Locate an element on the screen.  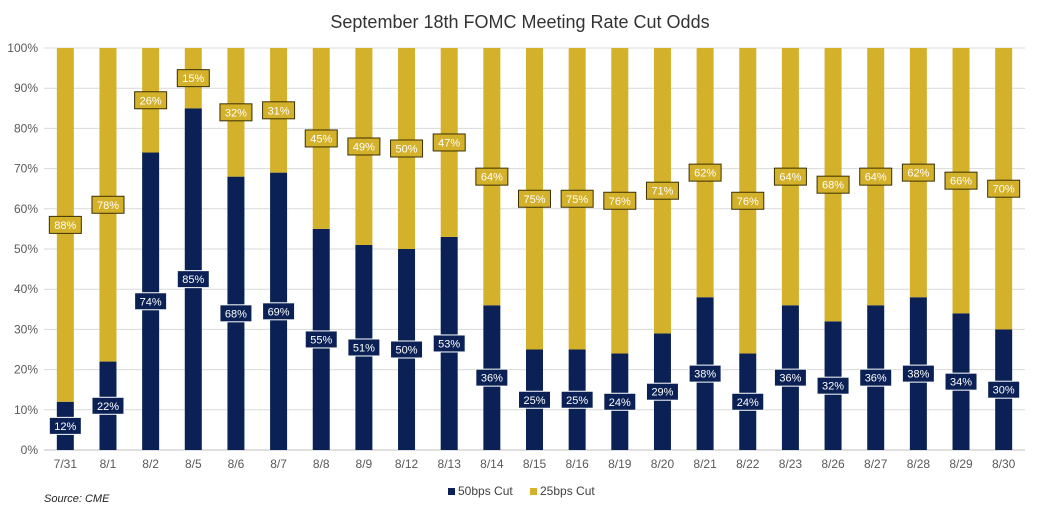
data-label-50bps: 51% is located at coordinates (364, 348).